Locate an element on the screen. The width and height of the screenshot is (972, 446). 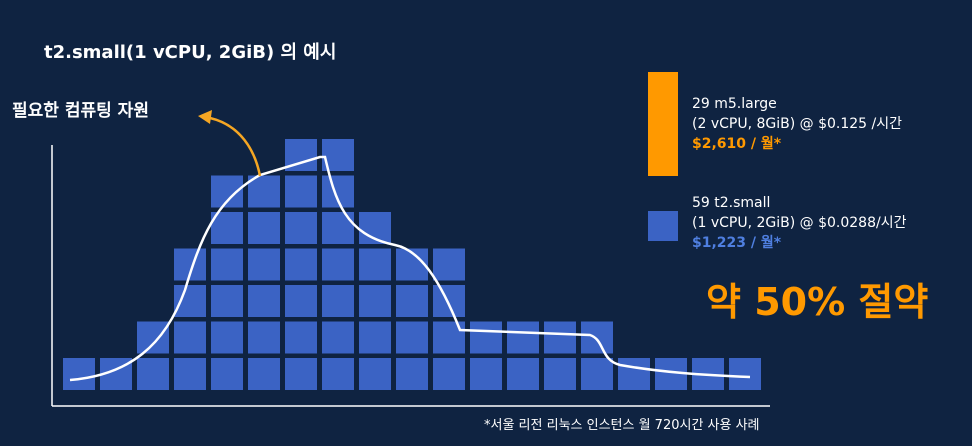
legend-price: $1,223 / 월* is located at coordinates (737, 242).